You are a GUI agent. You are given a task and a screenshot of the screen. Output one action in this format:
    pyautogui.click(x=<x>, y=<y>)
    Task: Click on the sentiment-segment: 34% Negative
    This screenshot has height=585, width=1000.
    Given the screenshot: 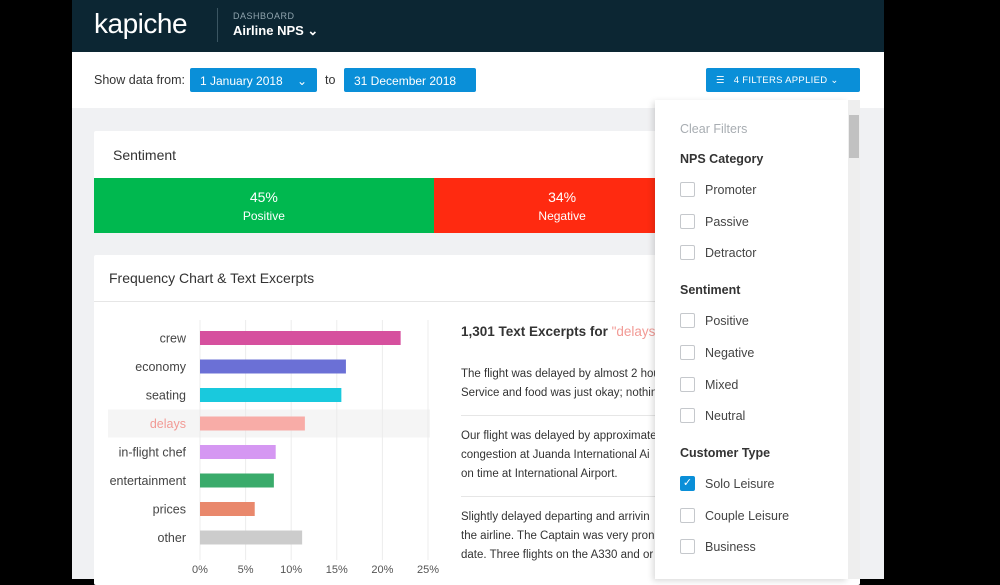 What is the action you would take?
    pyautogui.click(x=562, y=205)
    